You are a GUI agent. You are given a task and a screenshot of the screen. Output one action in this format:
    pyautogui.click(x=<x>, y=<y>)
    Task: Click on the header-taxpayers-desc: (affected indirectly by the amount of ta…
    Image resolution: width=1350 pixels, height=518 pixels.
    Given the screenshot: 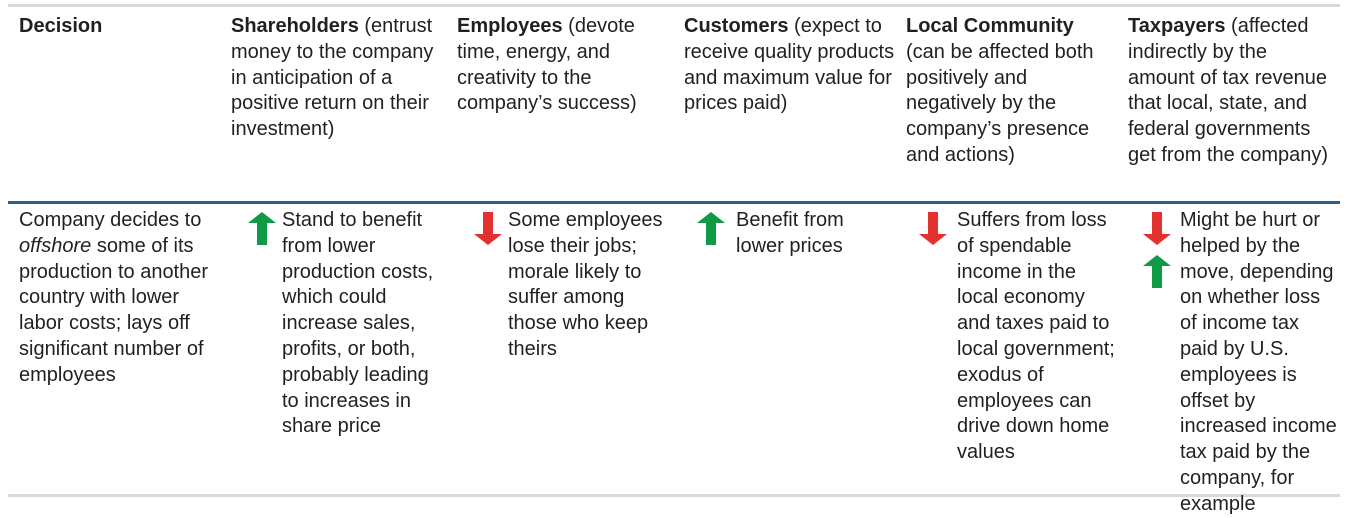 What is the action you would take?
    pyautogui.click(x=1228, y=90)
    